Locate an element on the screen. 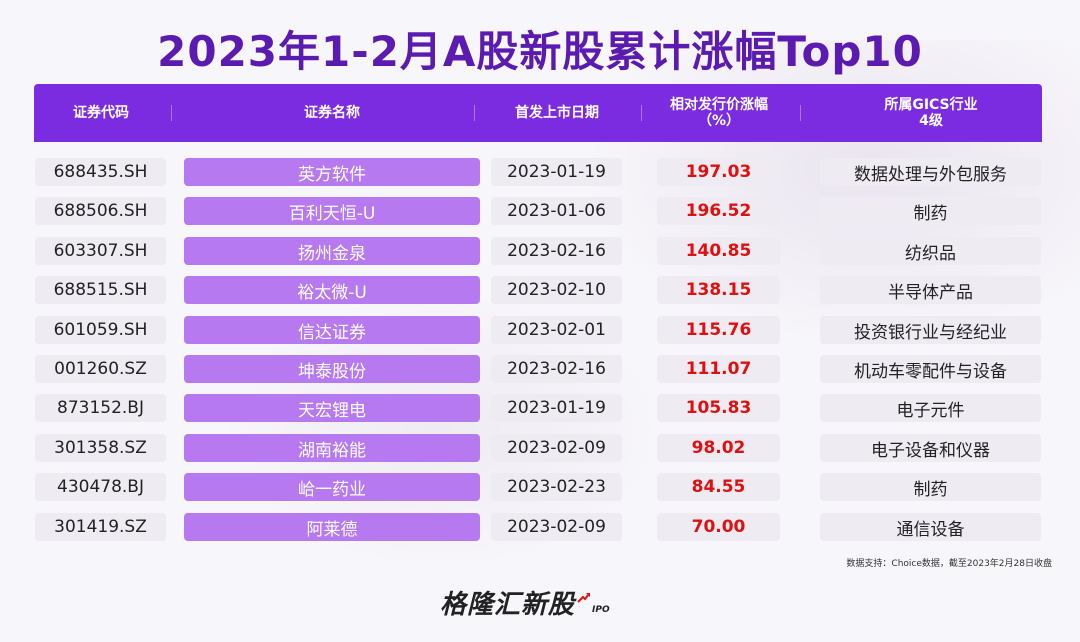  logo-ipo: IPO is located at coordinates (601, 610).